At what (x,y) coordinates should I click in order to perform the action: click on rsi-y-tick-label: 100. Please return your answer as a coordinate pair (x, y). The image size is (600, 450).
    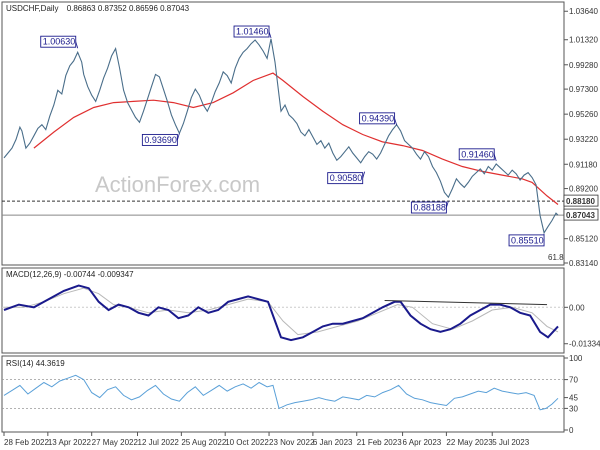
    Looking at the image, I should click on (576, 358).